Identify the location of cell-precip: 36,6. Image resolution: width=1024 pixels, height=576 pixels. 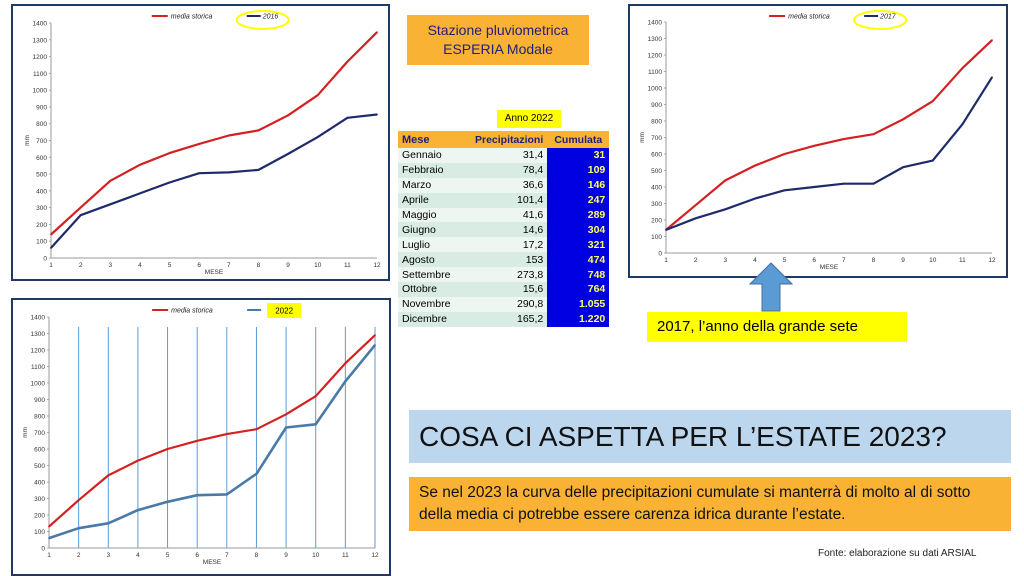
(509, 185).